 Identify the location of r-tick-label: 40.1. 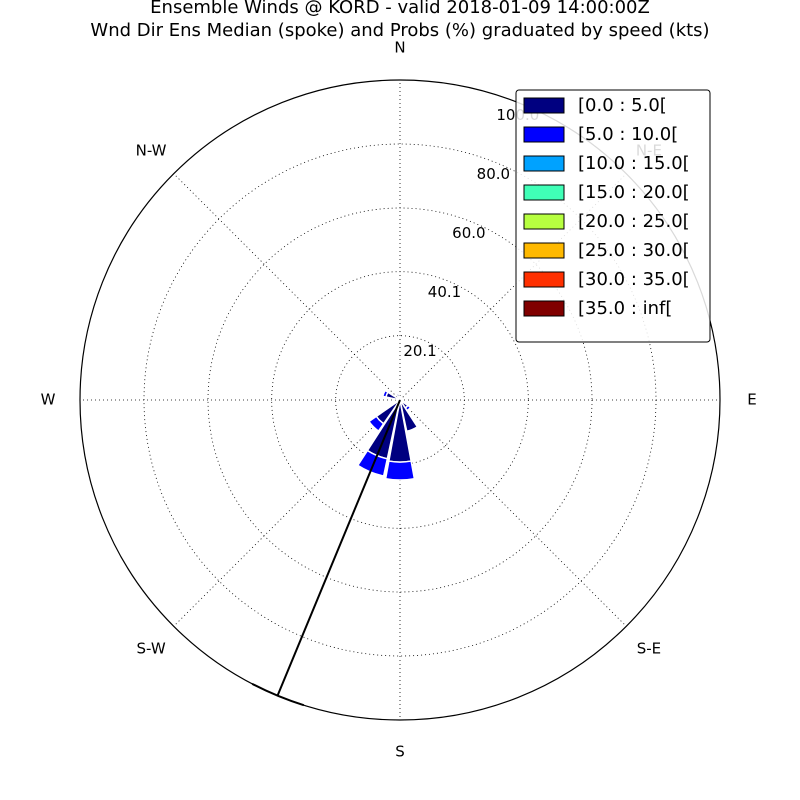
(444, 292).